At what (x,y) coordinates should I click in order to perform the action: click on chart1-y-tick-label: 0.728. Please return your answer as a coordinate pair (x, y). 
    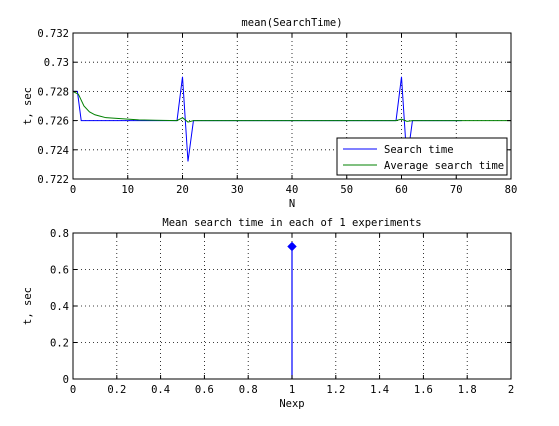
    Looking at the image, I should click on (53, 92).